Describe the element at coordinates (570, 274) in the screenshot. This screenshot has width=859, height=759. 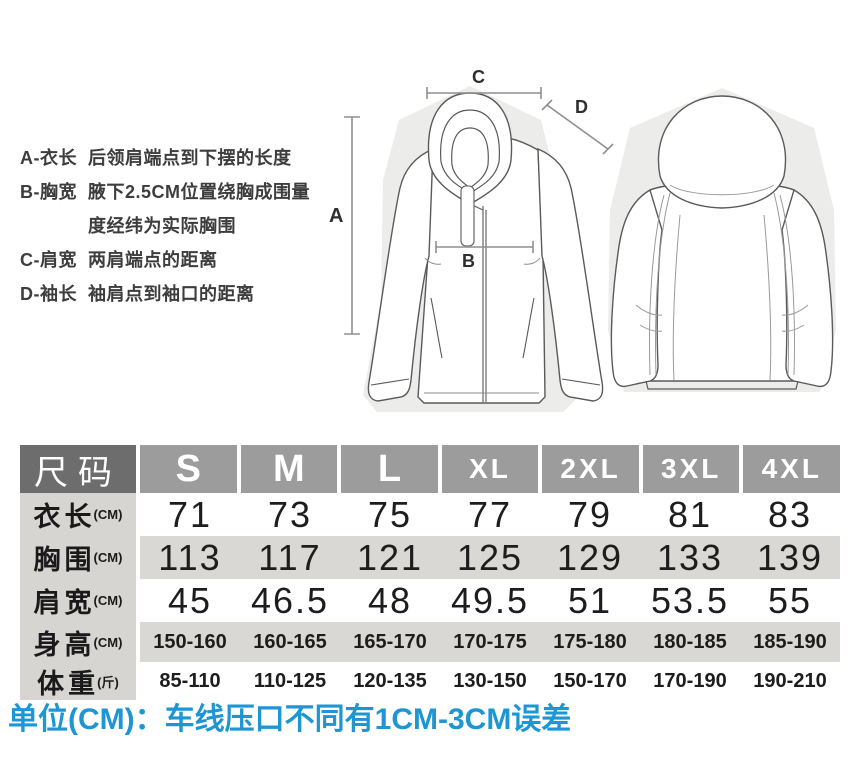
I see `front-right-sleeve` at that location.